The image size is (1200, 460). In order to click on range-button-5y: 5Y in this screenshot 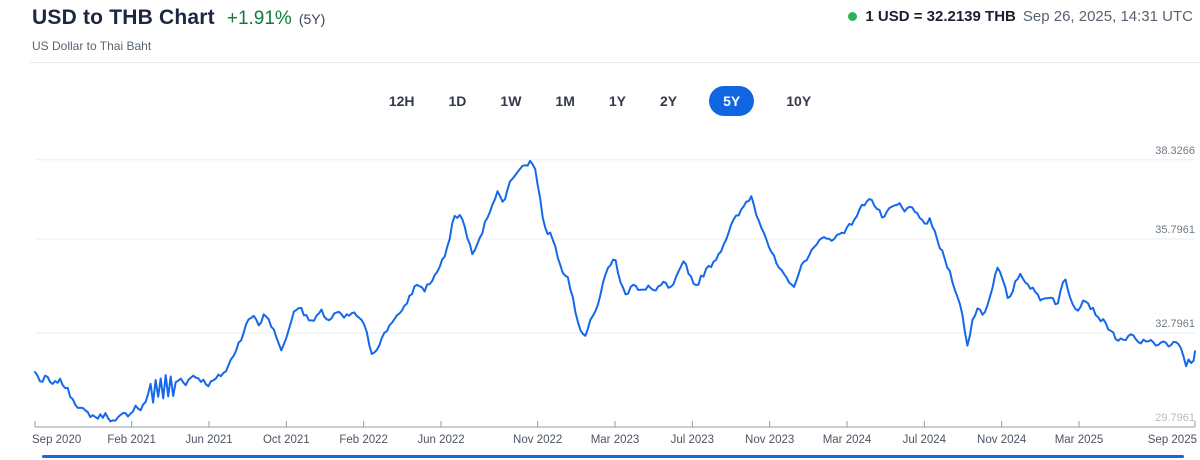, I will do `click(732, 101)`.